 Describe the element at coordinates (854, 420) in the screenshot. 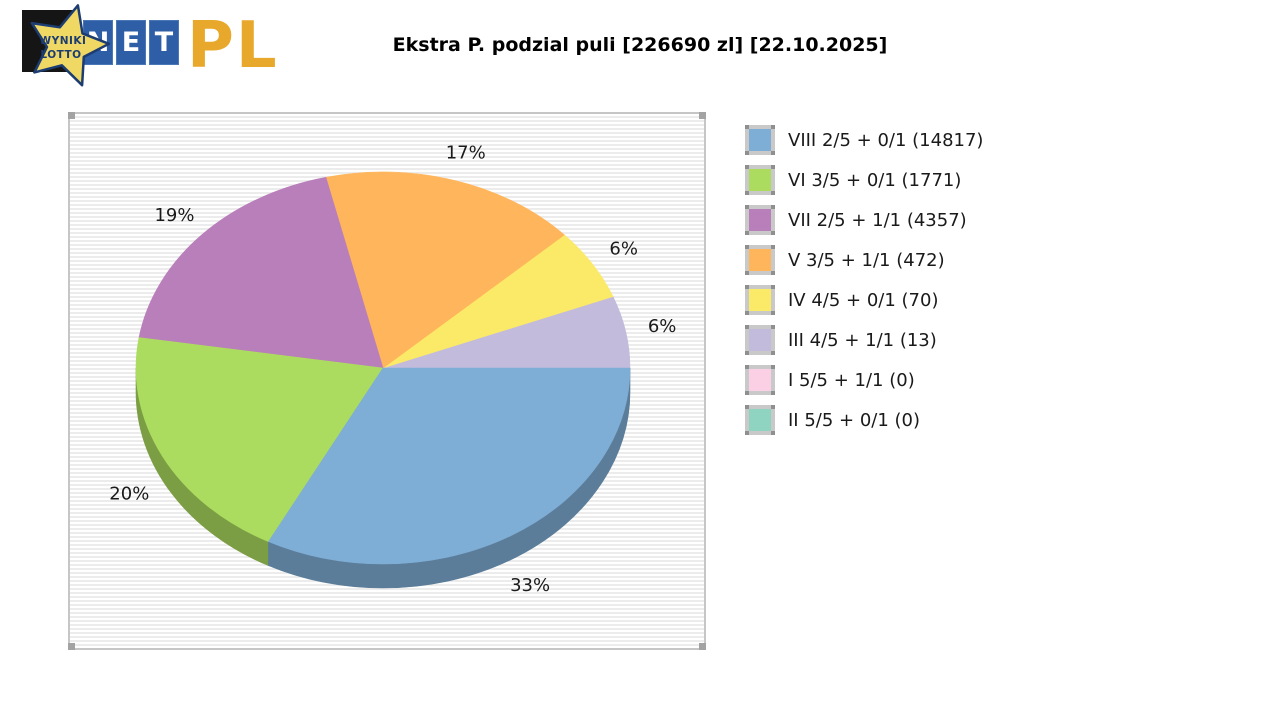

I see `legend-label: II 5/5 + 0/1 (0)` at that location.